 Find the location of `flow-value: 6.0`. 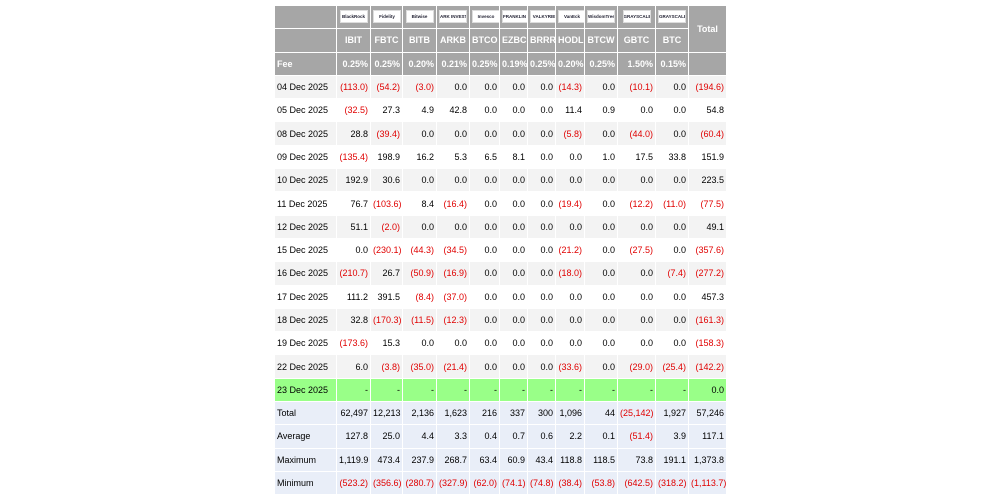

flow-value: 6.0 is located at coordinates (353, 366).